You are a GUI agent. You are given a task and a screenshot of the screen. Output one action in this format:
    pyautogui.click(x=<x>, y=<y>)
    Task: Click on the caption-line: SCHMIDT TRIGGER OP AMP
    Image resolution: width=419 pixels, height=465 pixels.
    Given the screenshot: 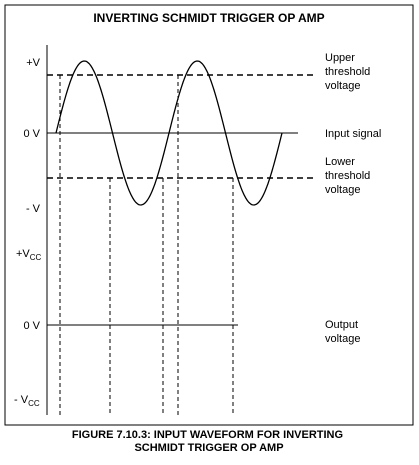 What is the action you would take?
    pyautogui.click(x=208, y=448)
    